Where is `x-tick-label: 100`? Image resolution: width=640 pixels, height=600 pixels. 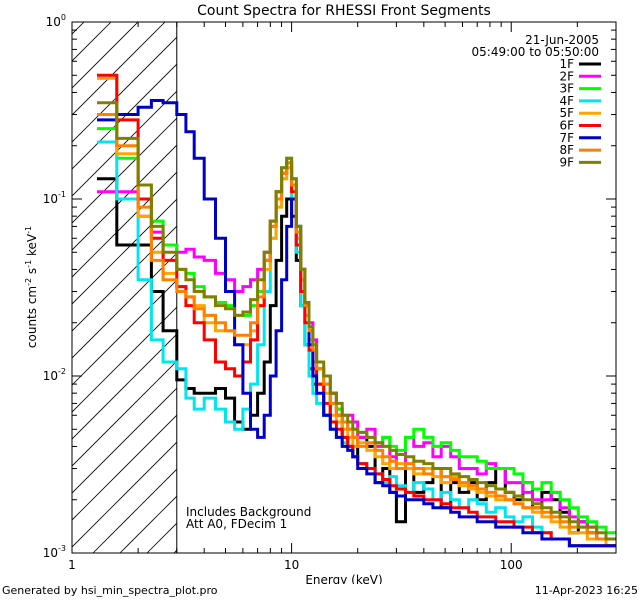
x-tick-label: 100 is located at coordinates (511, 565).